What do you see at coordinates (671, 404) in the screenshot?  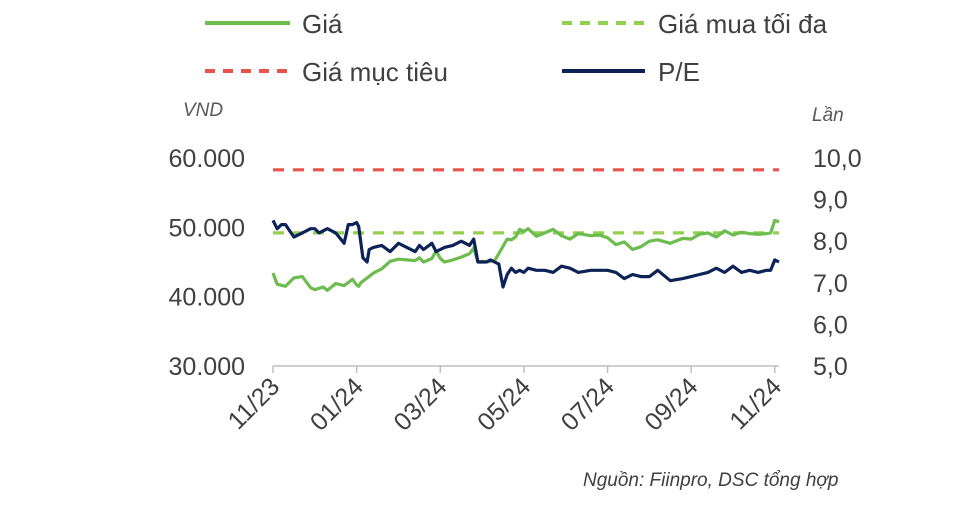 I see `x-tick-label: 09/24` at bounding box center [671, 404].